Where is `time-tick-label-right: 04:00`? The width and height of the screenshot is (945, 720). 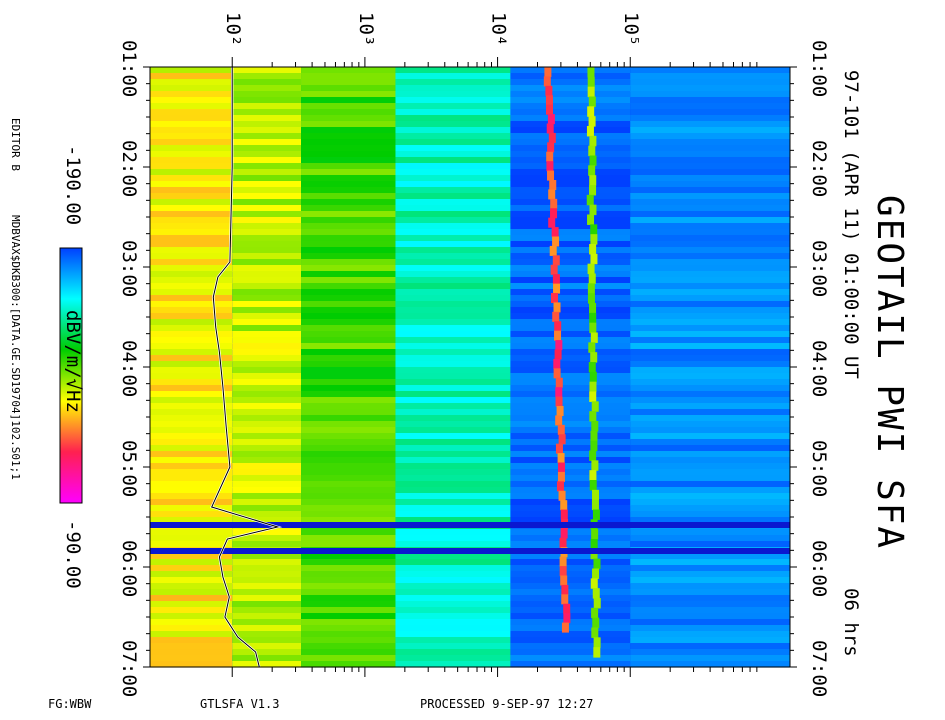
time-tick-label-right: 04:00 is located at coordinates (819, 369).